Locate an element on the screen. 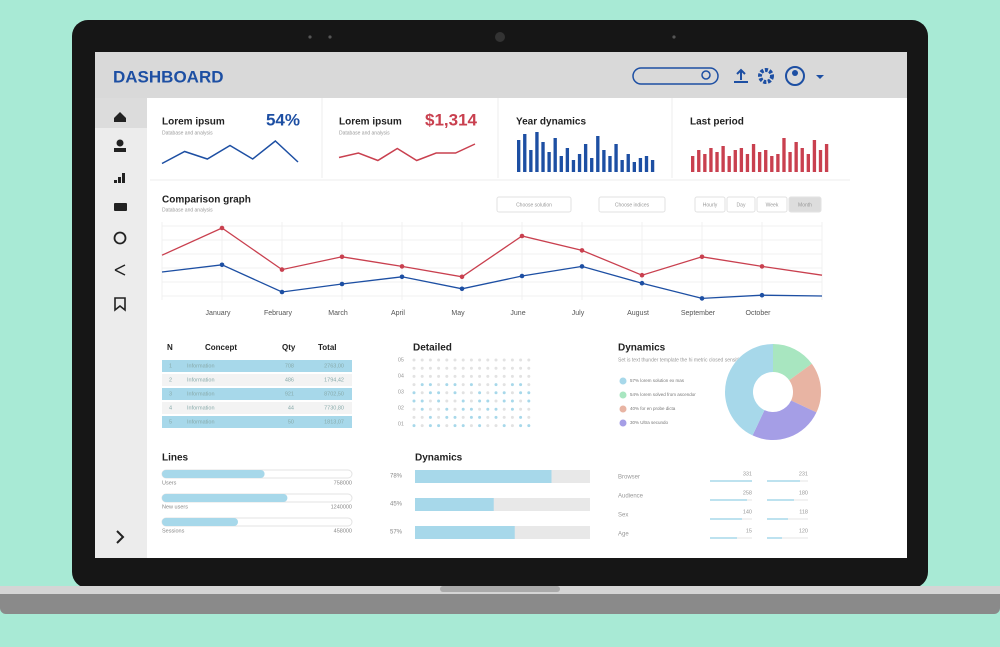  table-cell: 1 is located at coordinates (170, 366).